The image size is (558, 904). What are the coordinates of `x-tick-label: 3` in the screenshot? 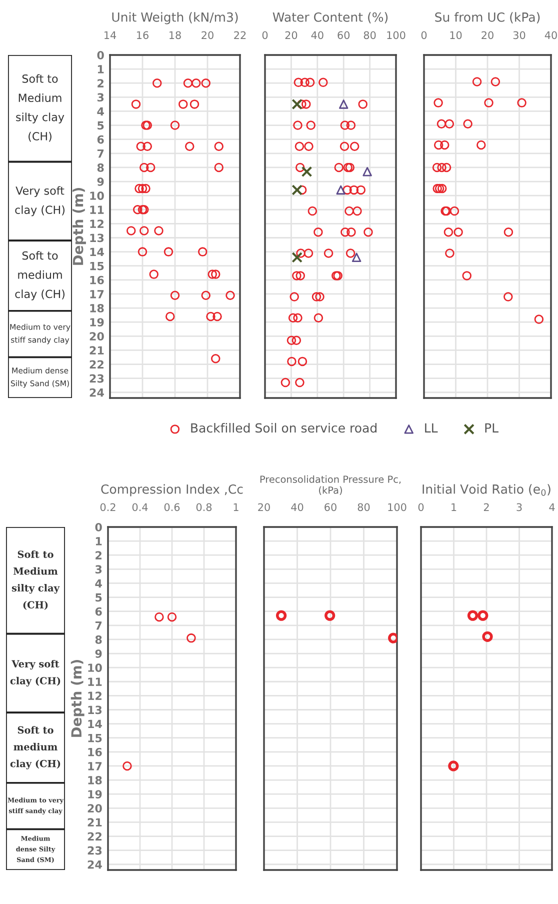 It's located at (519, 507).